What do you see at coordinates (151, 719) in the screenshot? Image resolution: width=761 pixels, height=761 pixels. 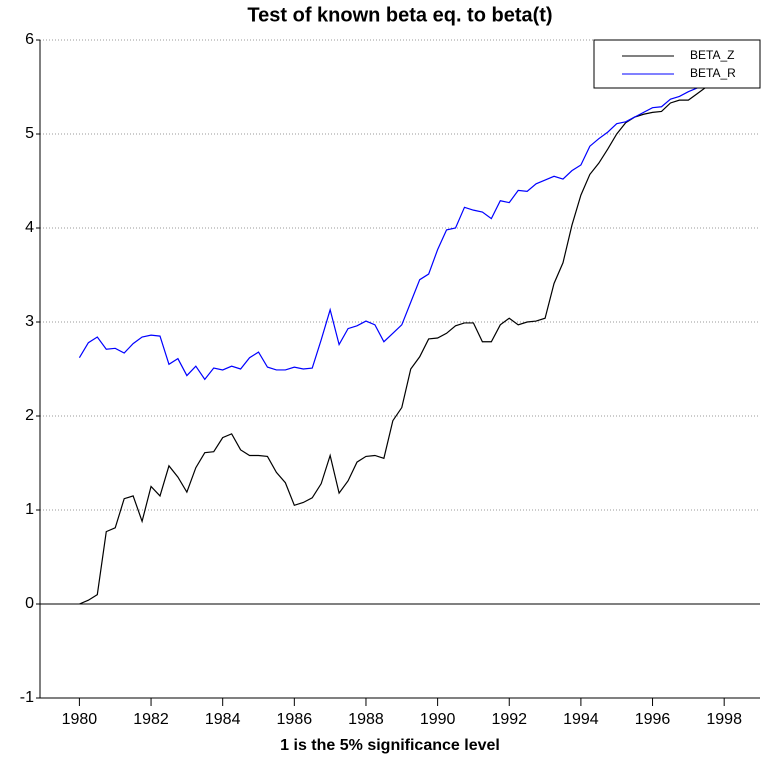 I see `x-tick-label: 1982` at bounding box center [151, 719].